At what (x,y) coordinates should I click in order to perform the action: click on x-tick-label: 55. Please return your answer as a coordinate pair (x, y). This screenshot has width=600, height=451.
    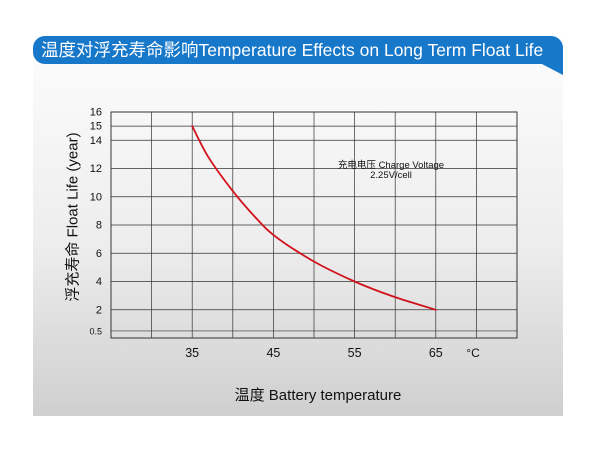
    Looking at the image, I should click on (355, 353).